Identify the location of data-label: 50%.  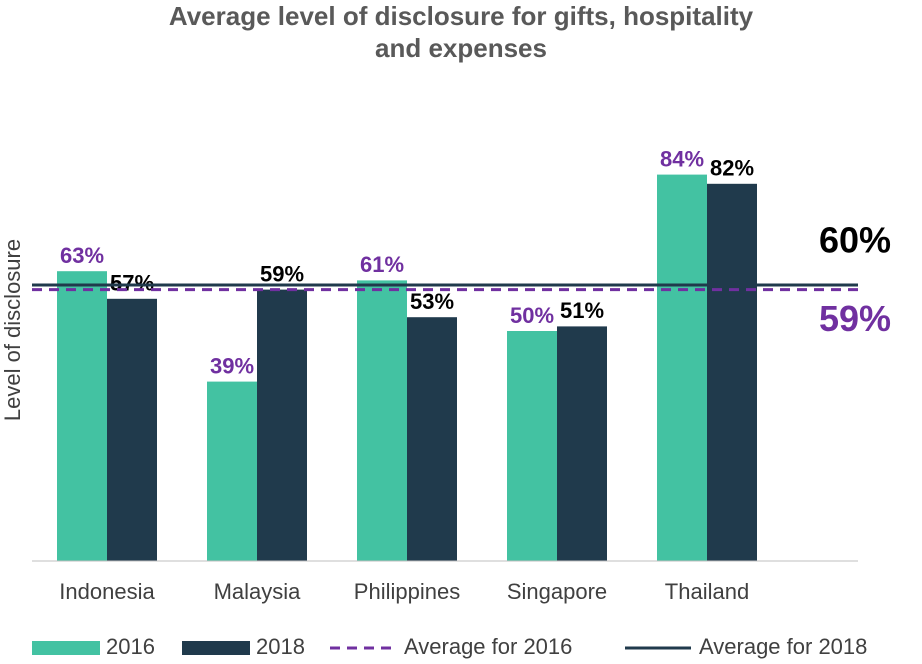
(532, 315).